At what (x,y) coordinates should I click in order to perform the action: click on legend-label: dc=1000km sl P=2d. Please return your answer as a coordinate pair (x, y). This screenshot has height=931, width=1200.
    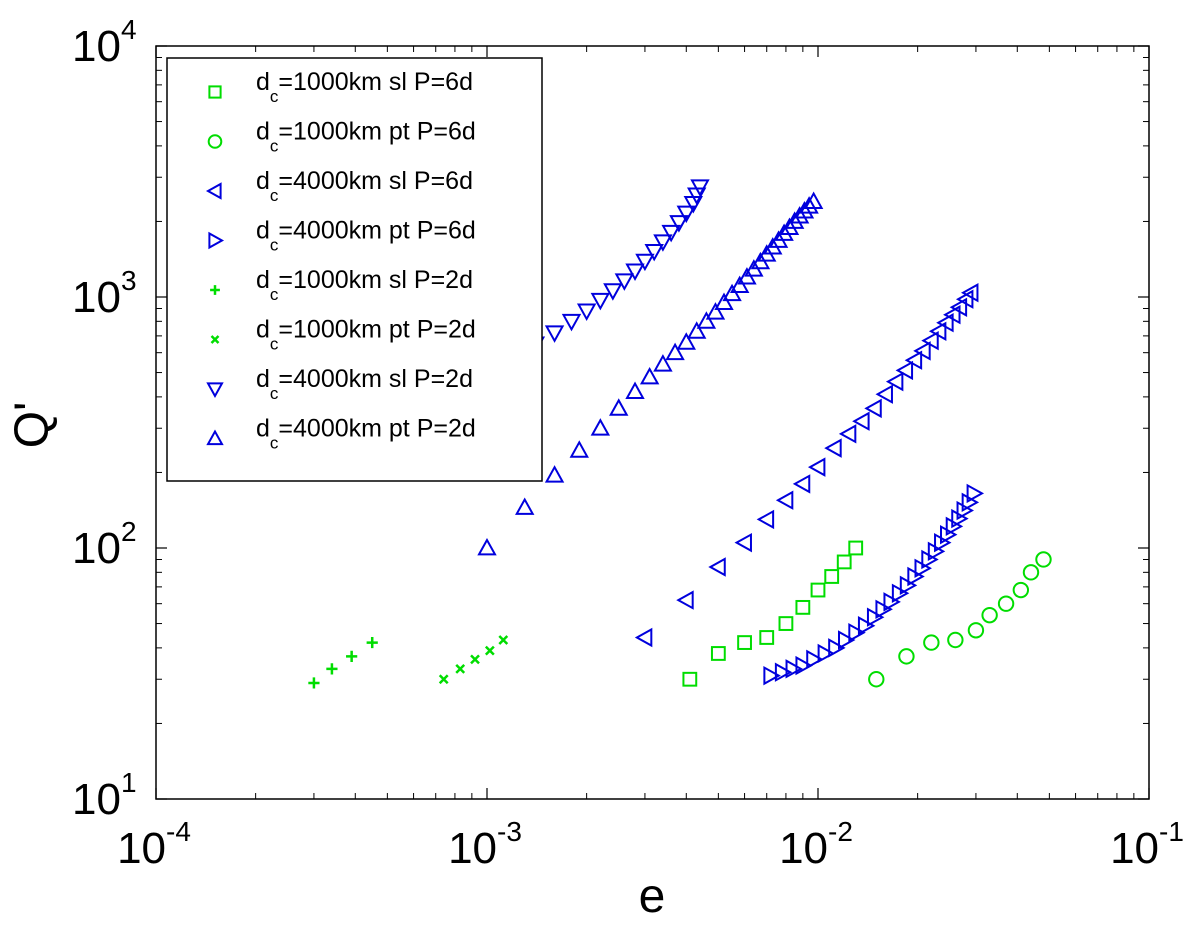
    Looking at the image, I should click on (364, 285).